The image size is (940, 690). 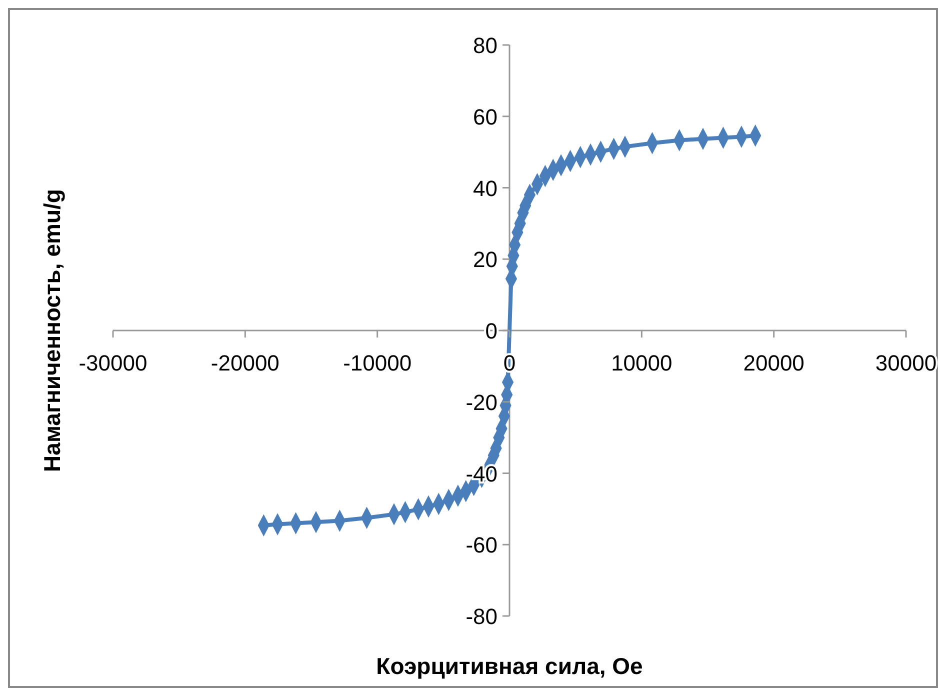 What do you see at coordinates (485, 259) in the screenshot?
I see `y-tick-label: 20` at bounding box center [485, 259].